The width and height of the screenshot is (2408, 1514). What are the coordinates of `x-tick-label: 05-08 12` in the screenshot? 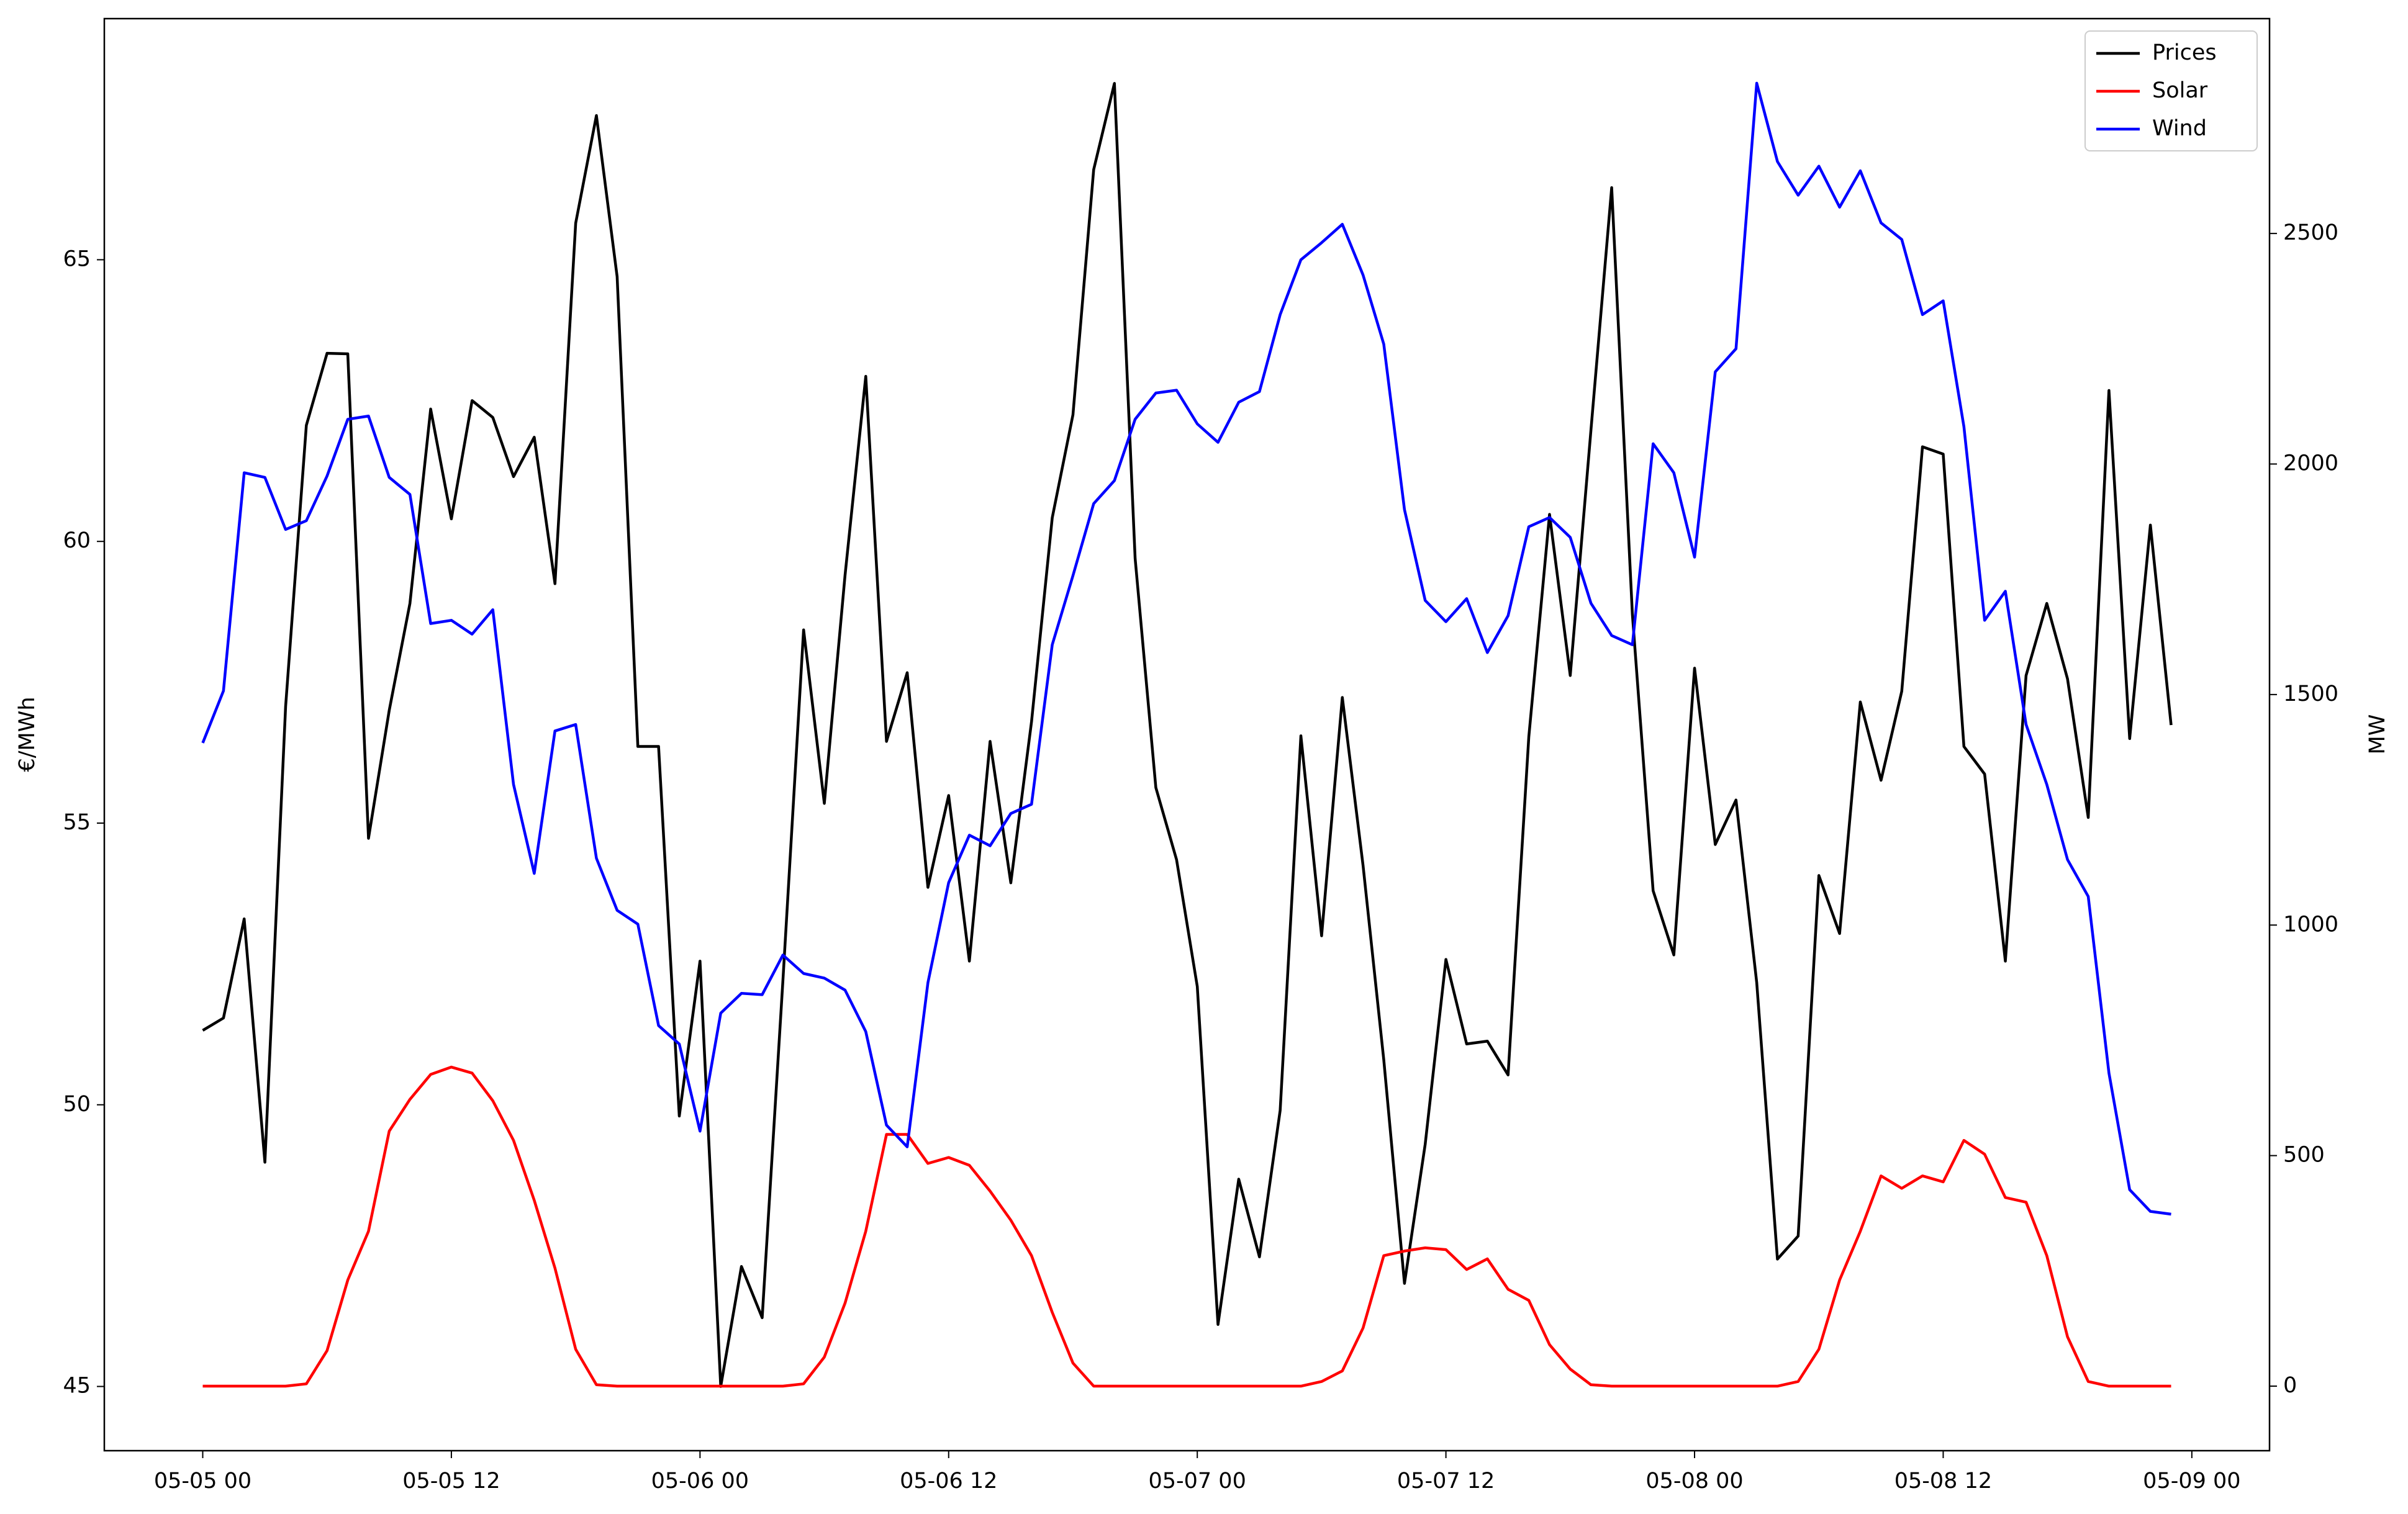 It's located at (1943, 1482).